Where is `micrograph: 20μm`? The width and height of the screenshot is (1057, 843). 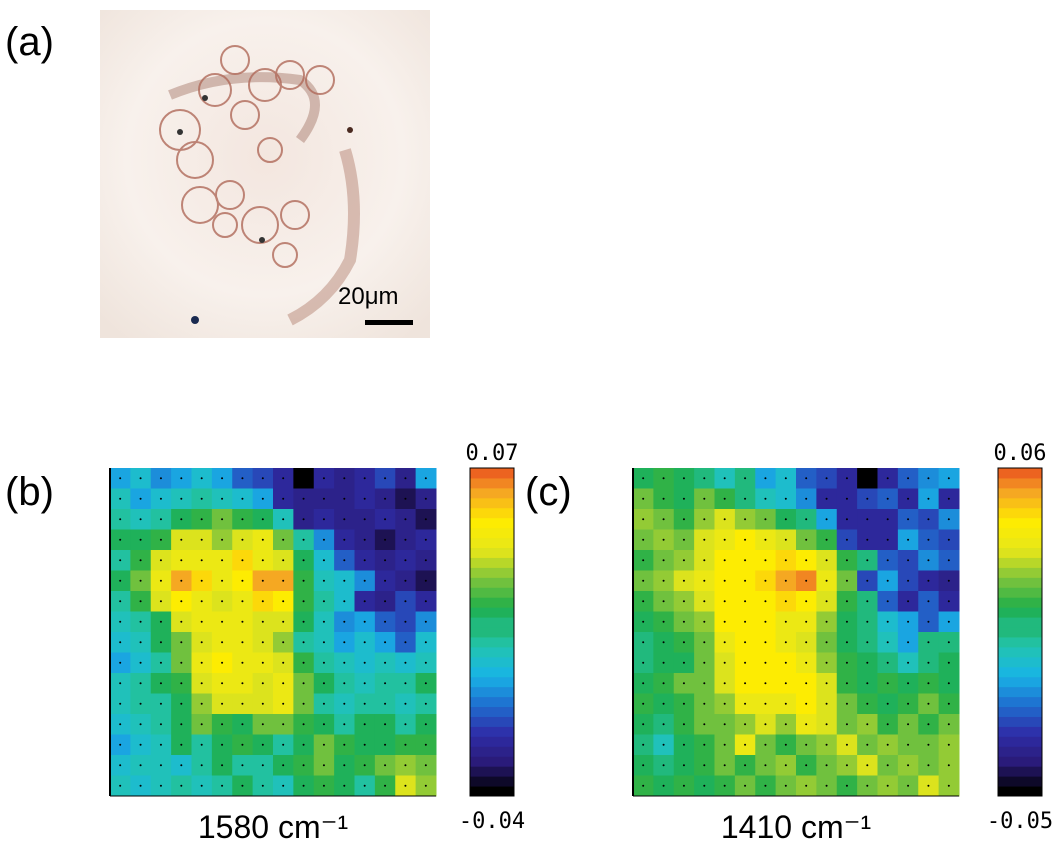 micrograph: 20μm is located at coordinates (265, 174).